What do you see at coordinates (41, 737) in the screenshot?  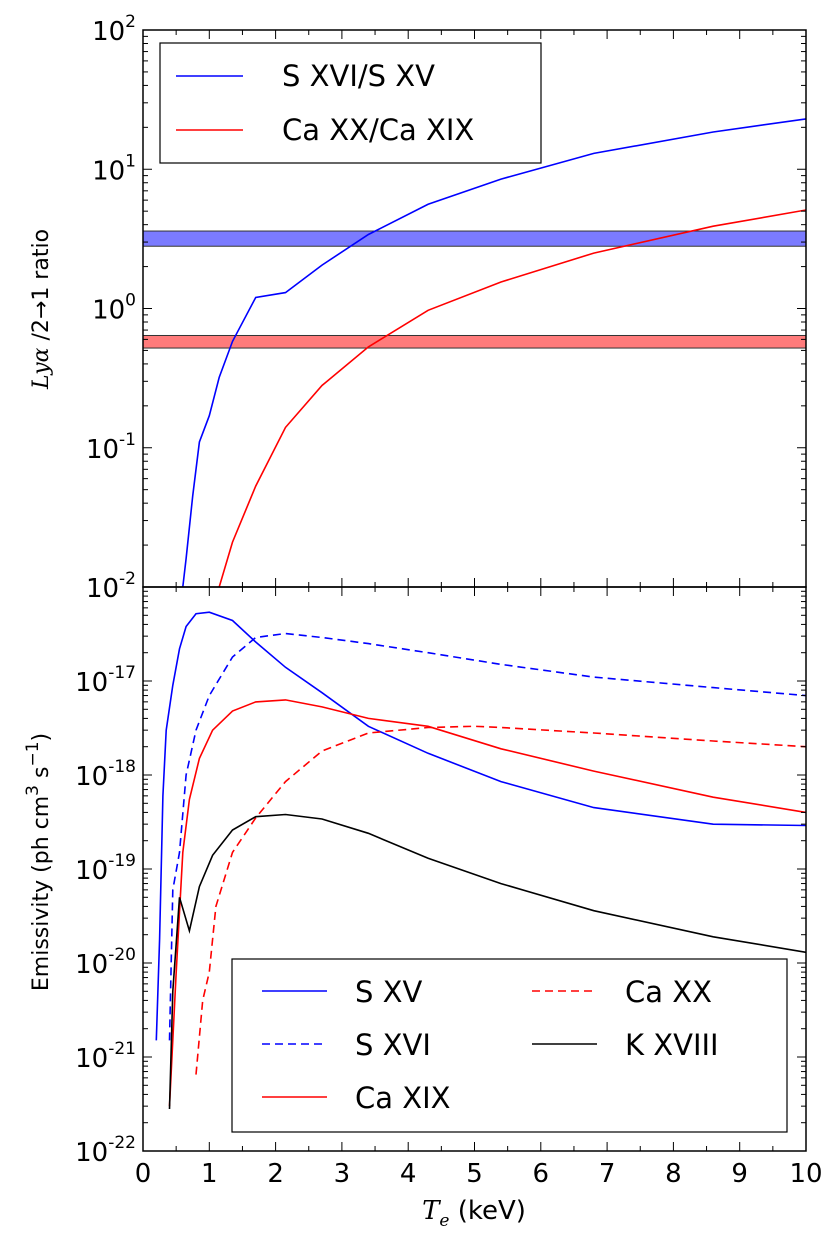 I see `bottom-y-label-end: )` at bounding box center [41, 737].